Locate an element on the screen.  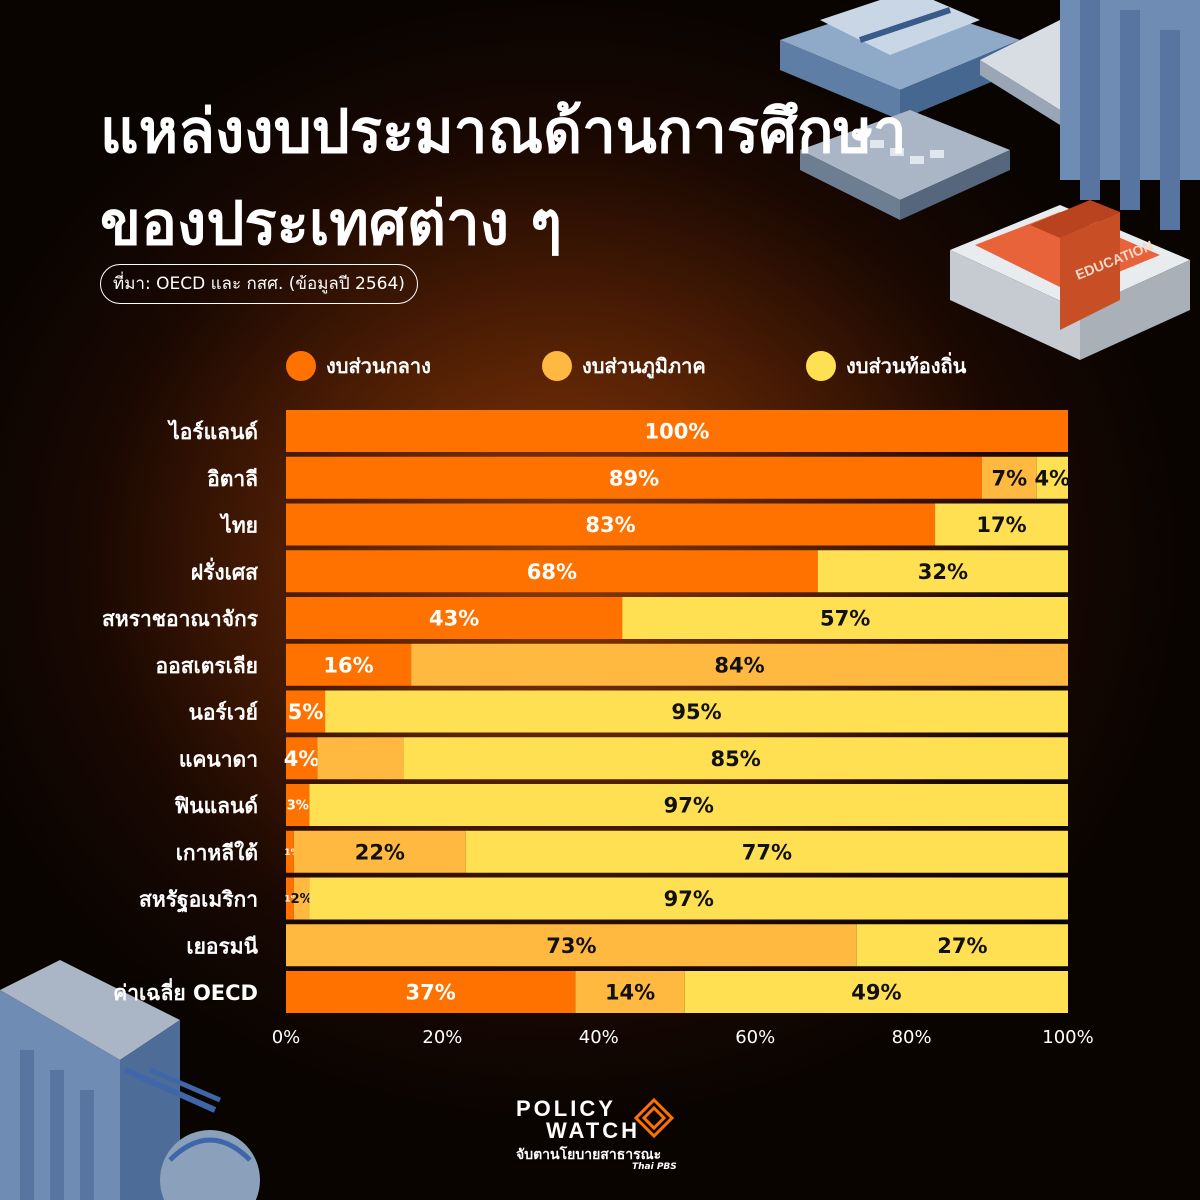
category-label: ออสเตรเลีย is located at coordinates (207, 666).